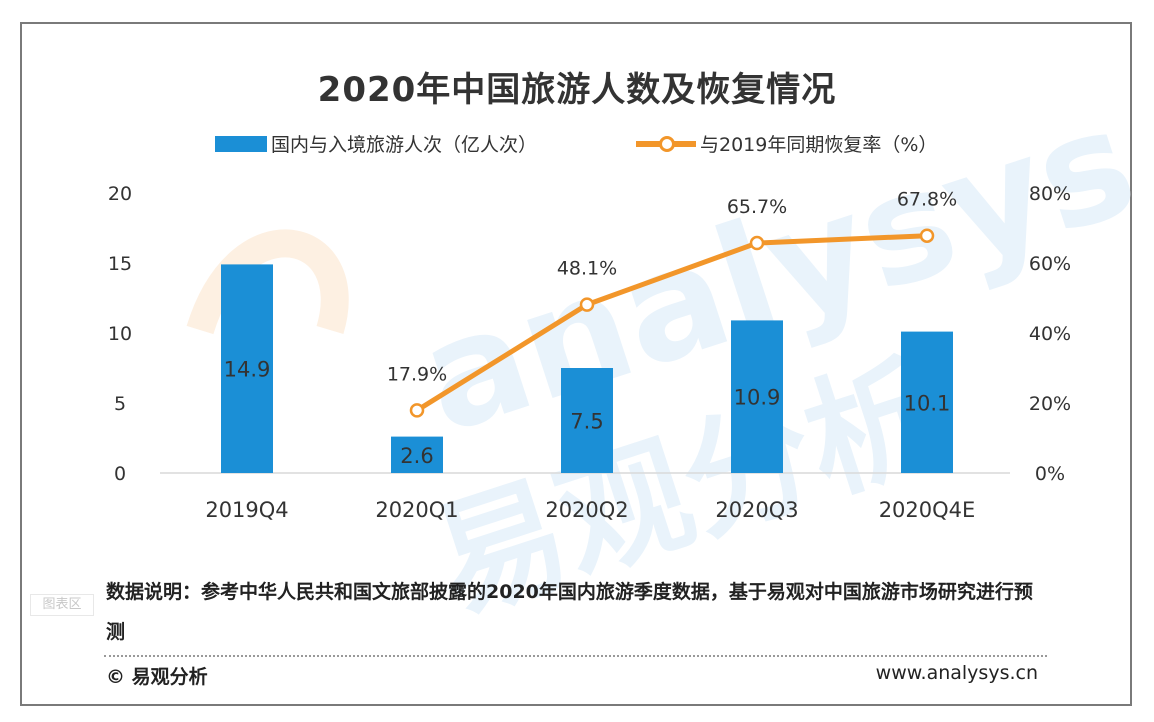 Image resolution: width=1154 pixels, height=722 pixels. I want to click on copyright: © 易观分析, so click(157, 677).